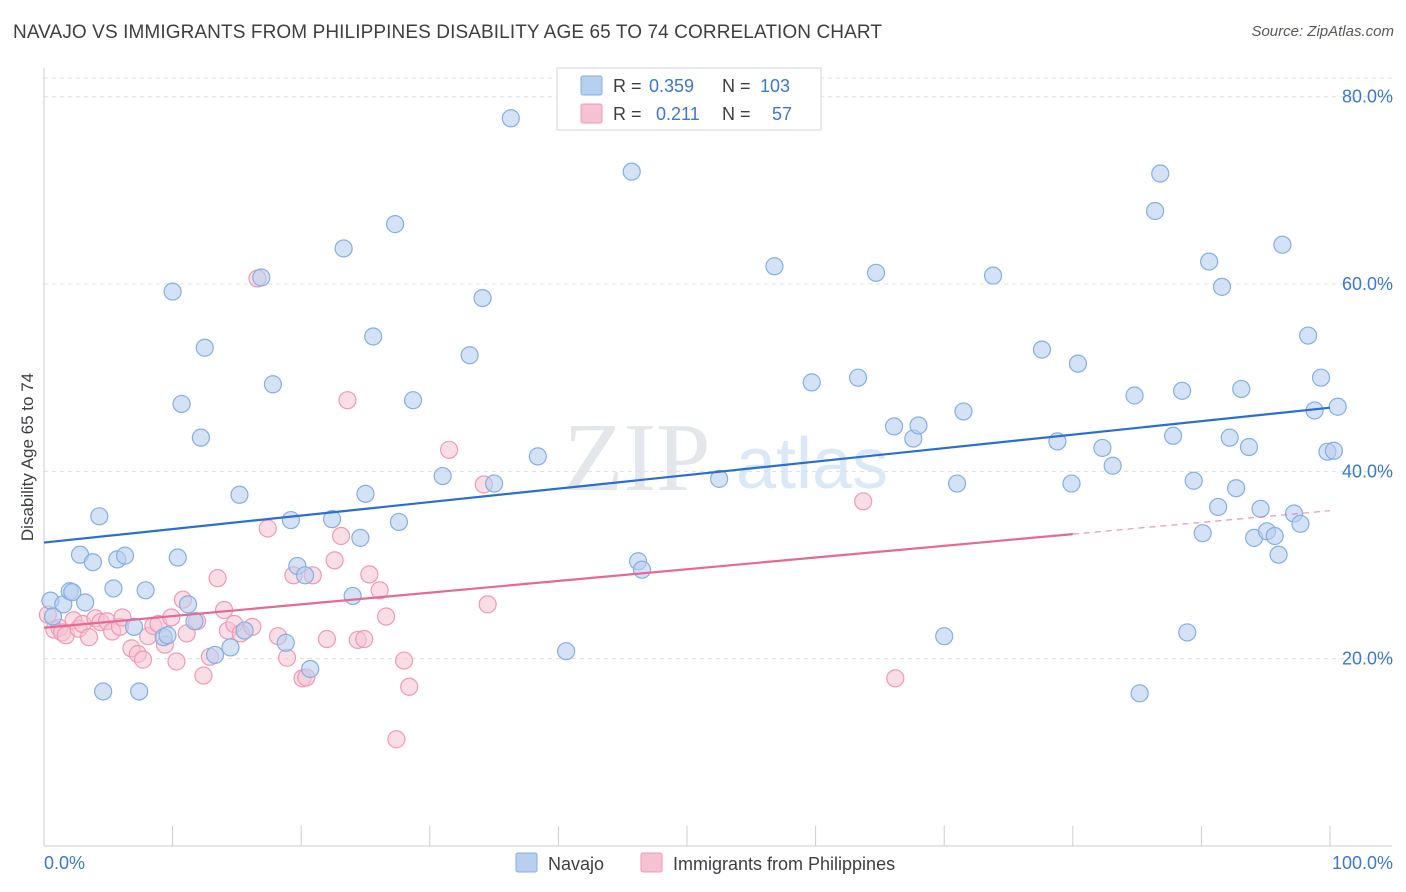  What do you see at coordinates (678, 114) in the screenshot?
I see `legend-r-value-2: 0.211` at bounding box center [678, 114].